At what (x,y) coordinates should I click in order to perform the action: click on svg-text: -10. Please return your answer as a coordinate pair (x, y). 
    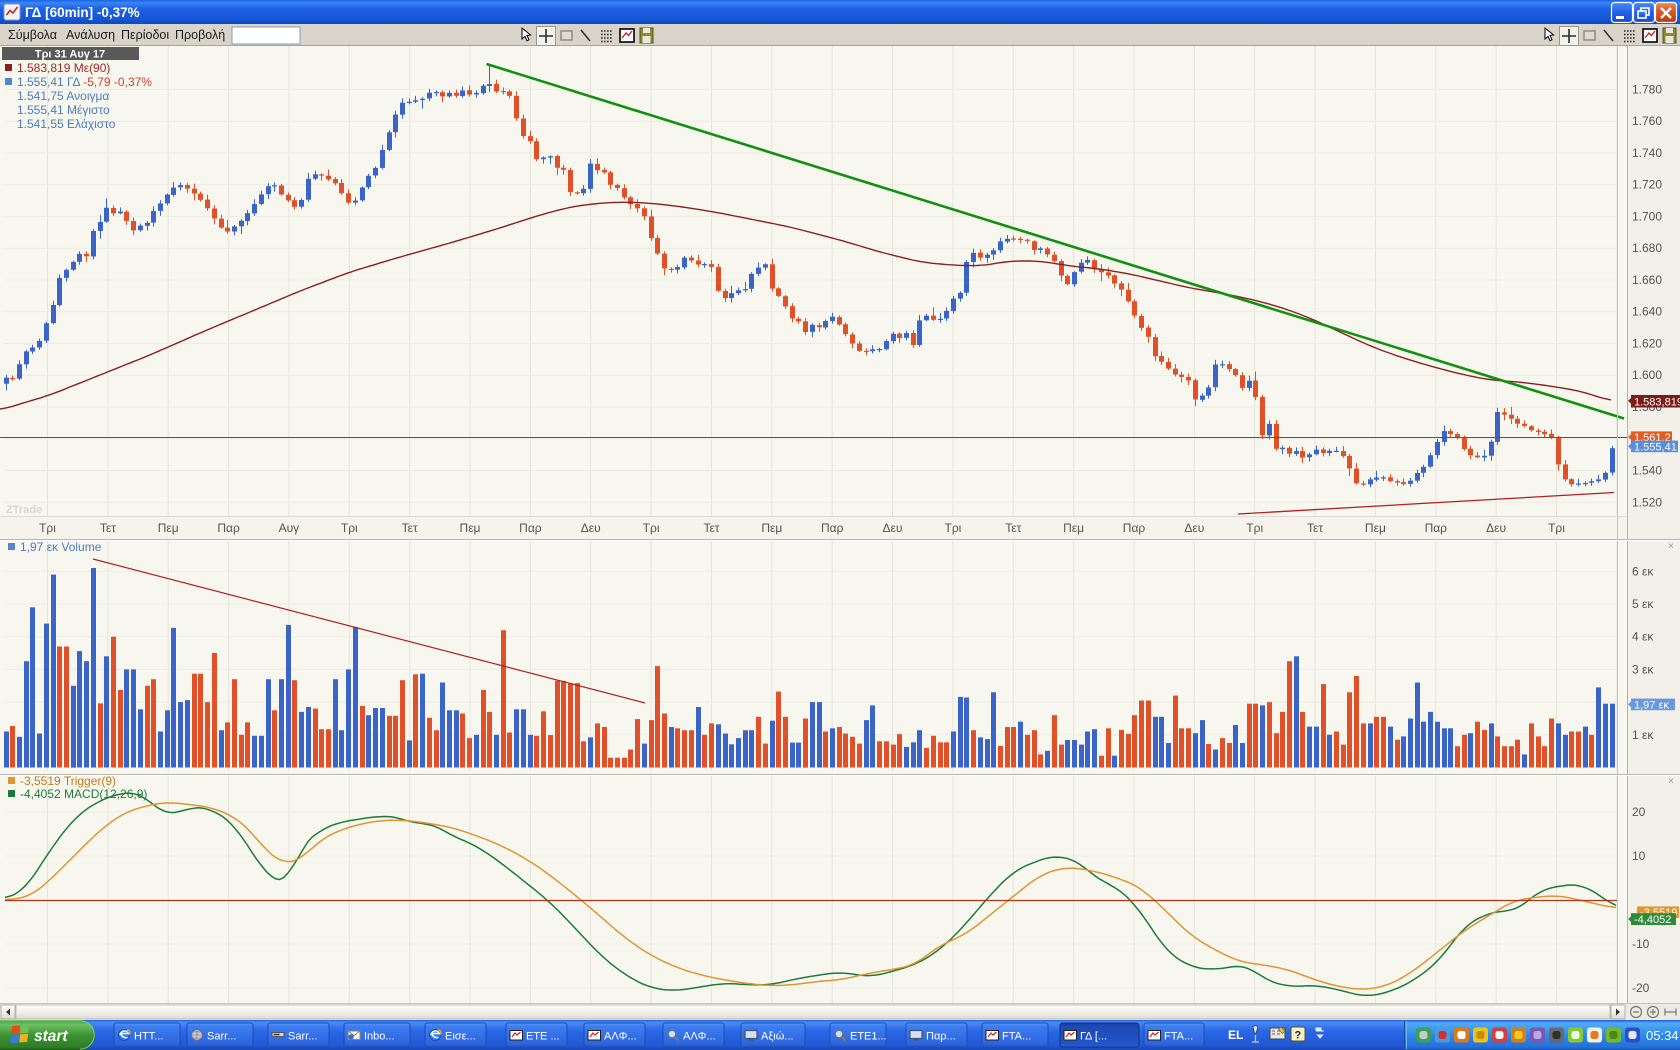
    Looking at the image, I should click on (1641, 944).